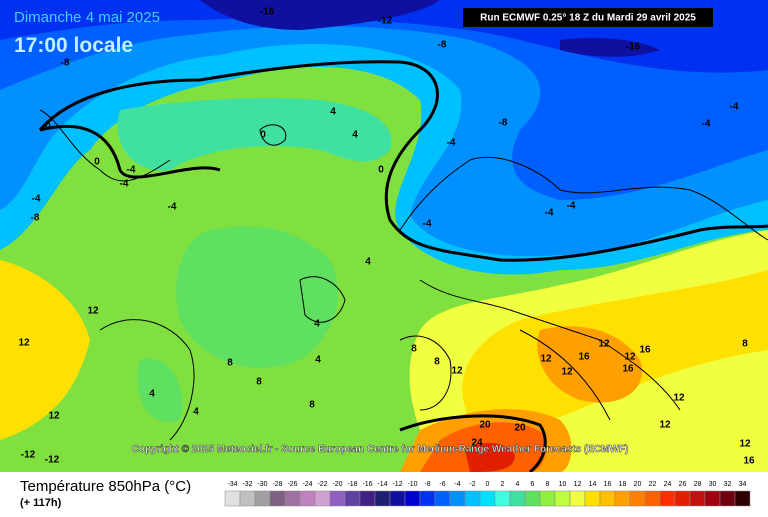 This screenshot has width=768, height=517. Describe the element at coordinates (728, 484) in the screenshot. I see `scale-label: 32` at that location.